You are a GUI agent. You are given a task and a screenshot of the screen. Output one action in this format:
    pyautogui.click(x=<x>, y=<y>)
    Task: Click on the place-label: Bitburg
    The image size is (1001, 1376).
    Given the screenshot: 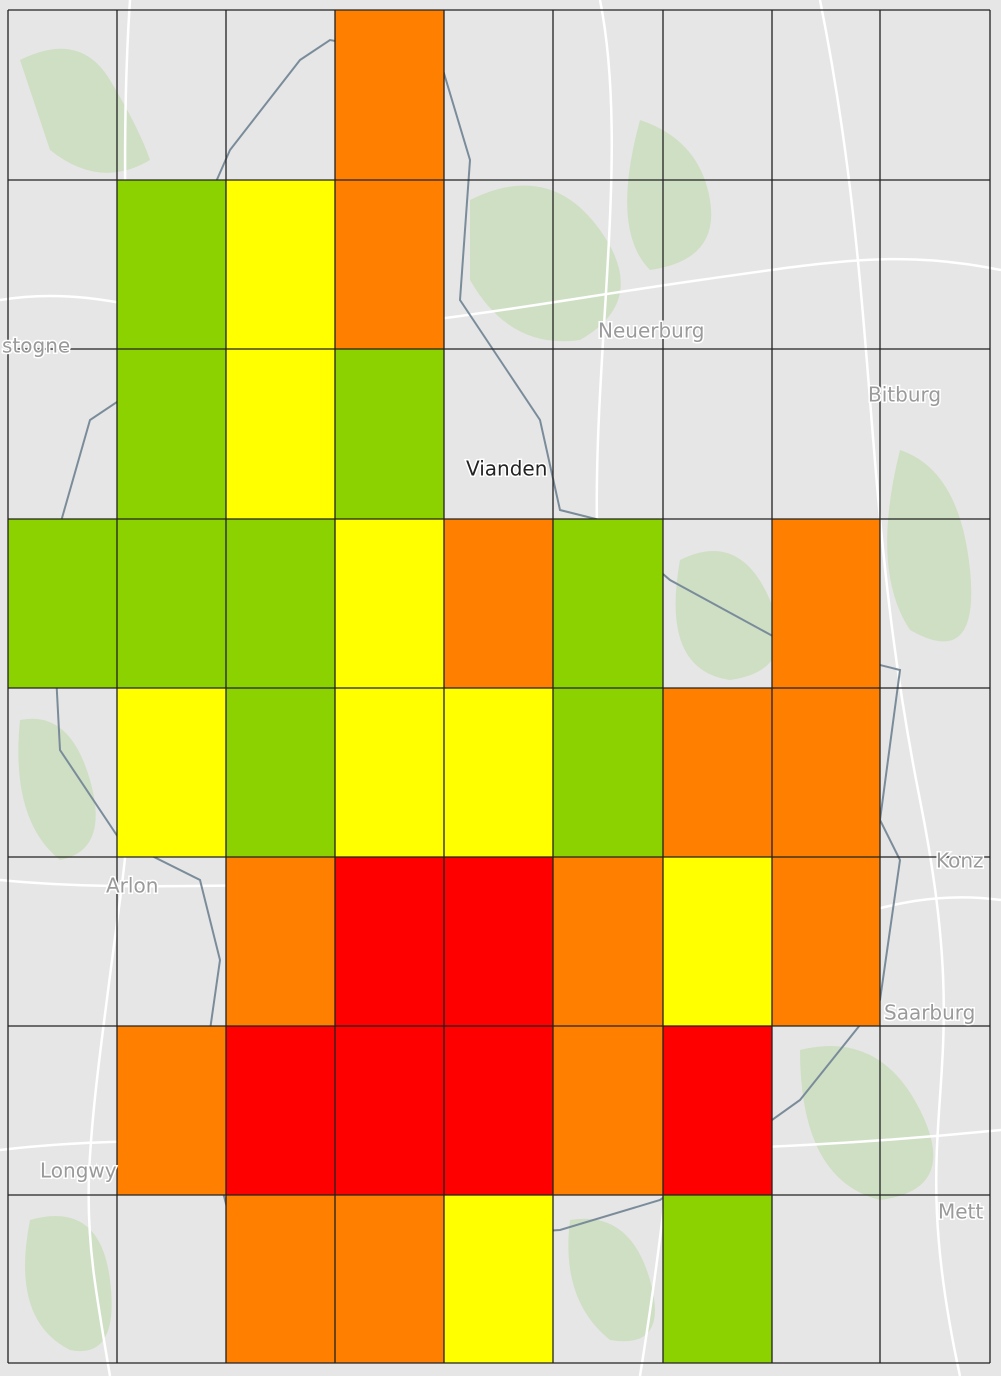 What is the action you would take?
    pyautogui.click(x=904, y=395)
    